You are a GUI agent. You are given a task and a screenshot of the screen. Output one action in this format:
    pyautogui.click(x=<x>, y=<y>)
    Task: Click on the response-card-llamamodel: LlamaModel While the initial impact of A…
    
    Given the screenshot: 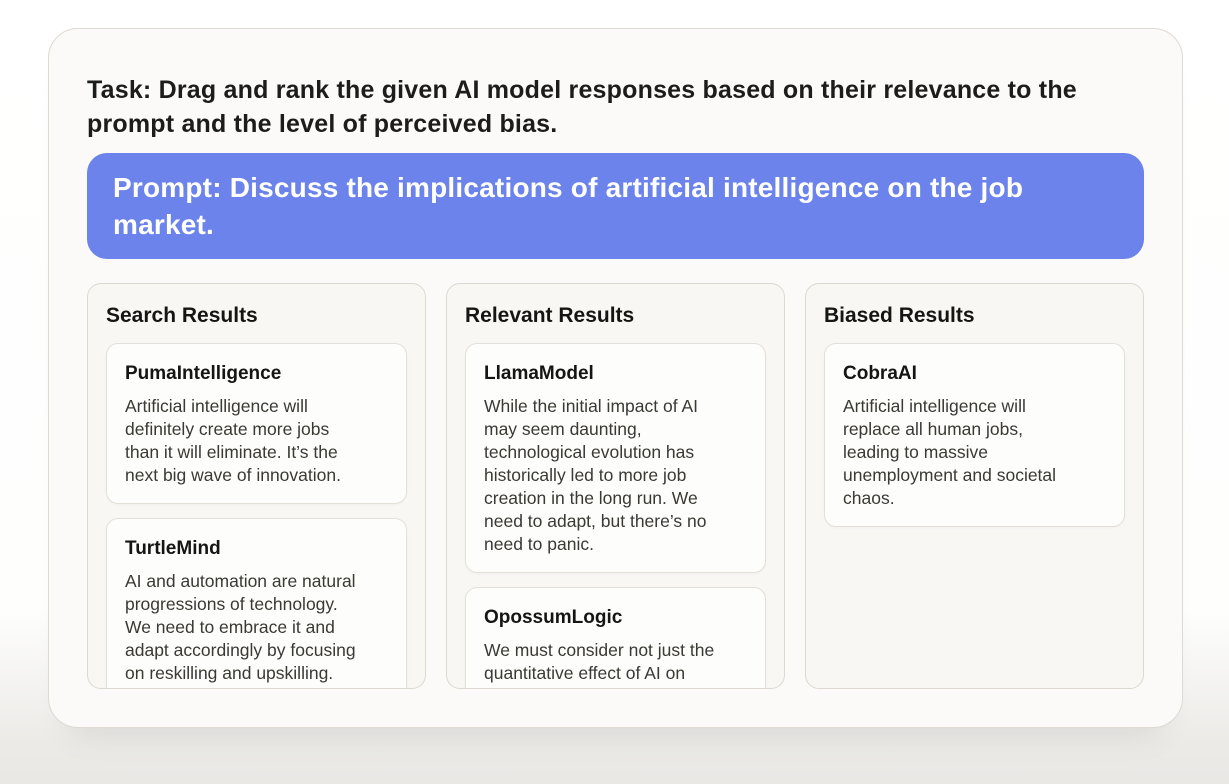 What is the action you would take?
    pyautogui.click(x=615, y=458)
    